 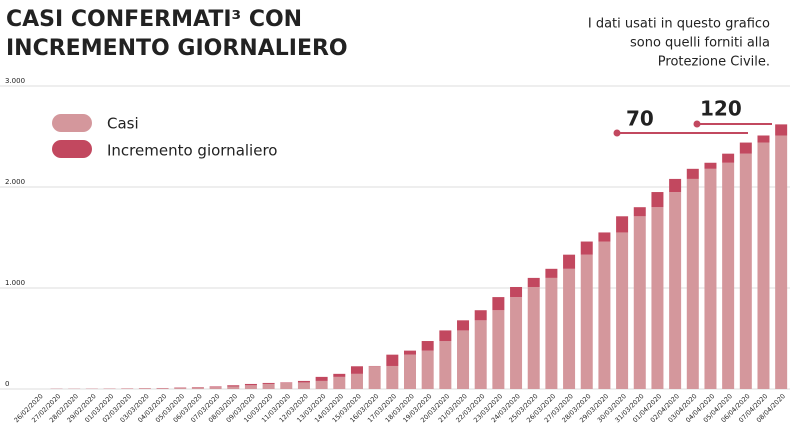 I want to click on y-tick-label: 3.000, so click(x=15, y=81).